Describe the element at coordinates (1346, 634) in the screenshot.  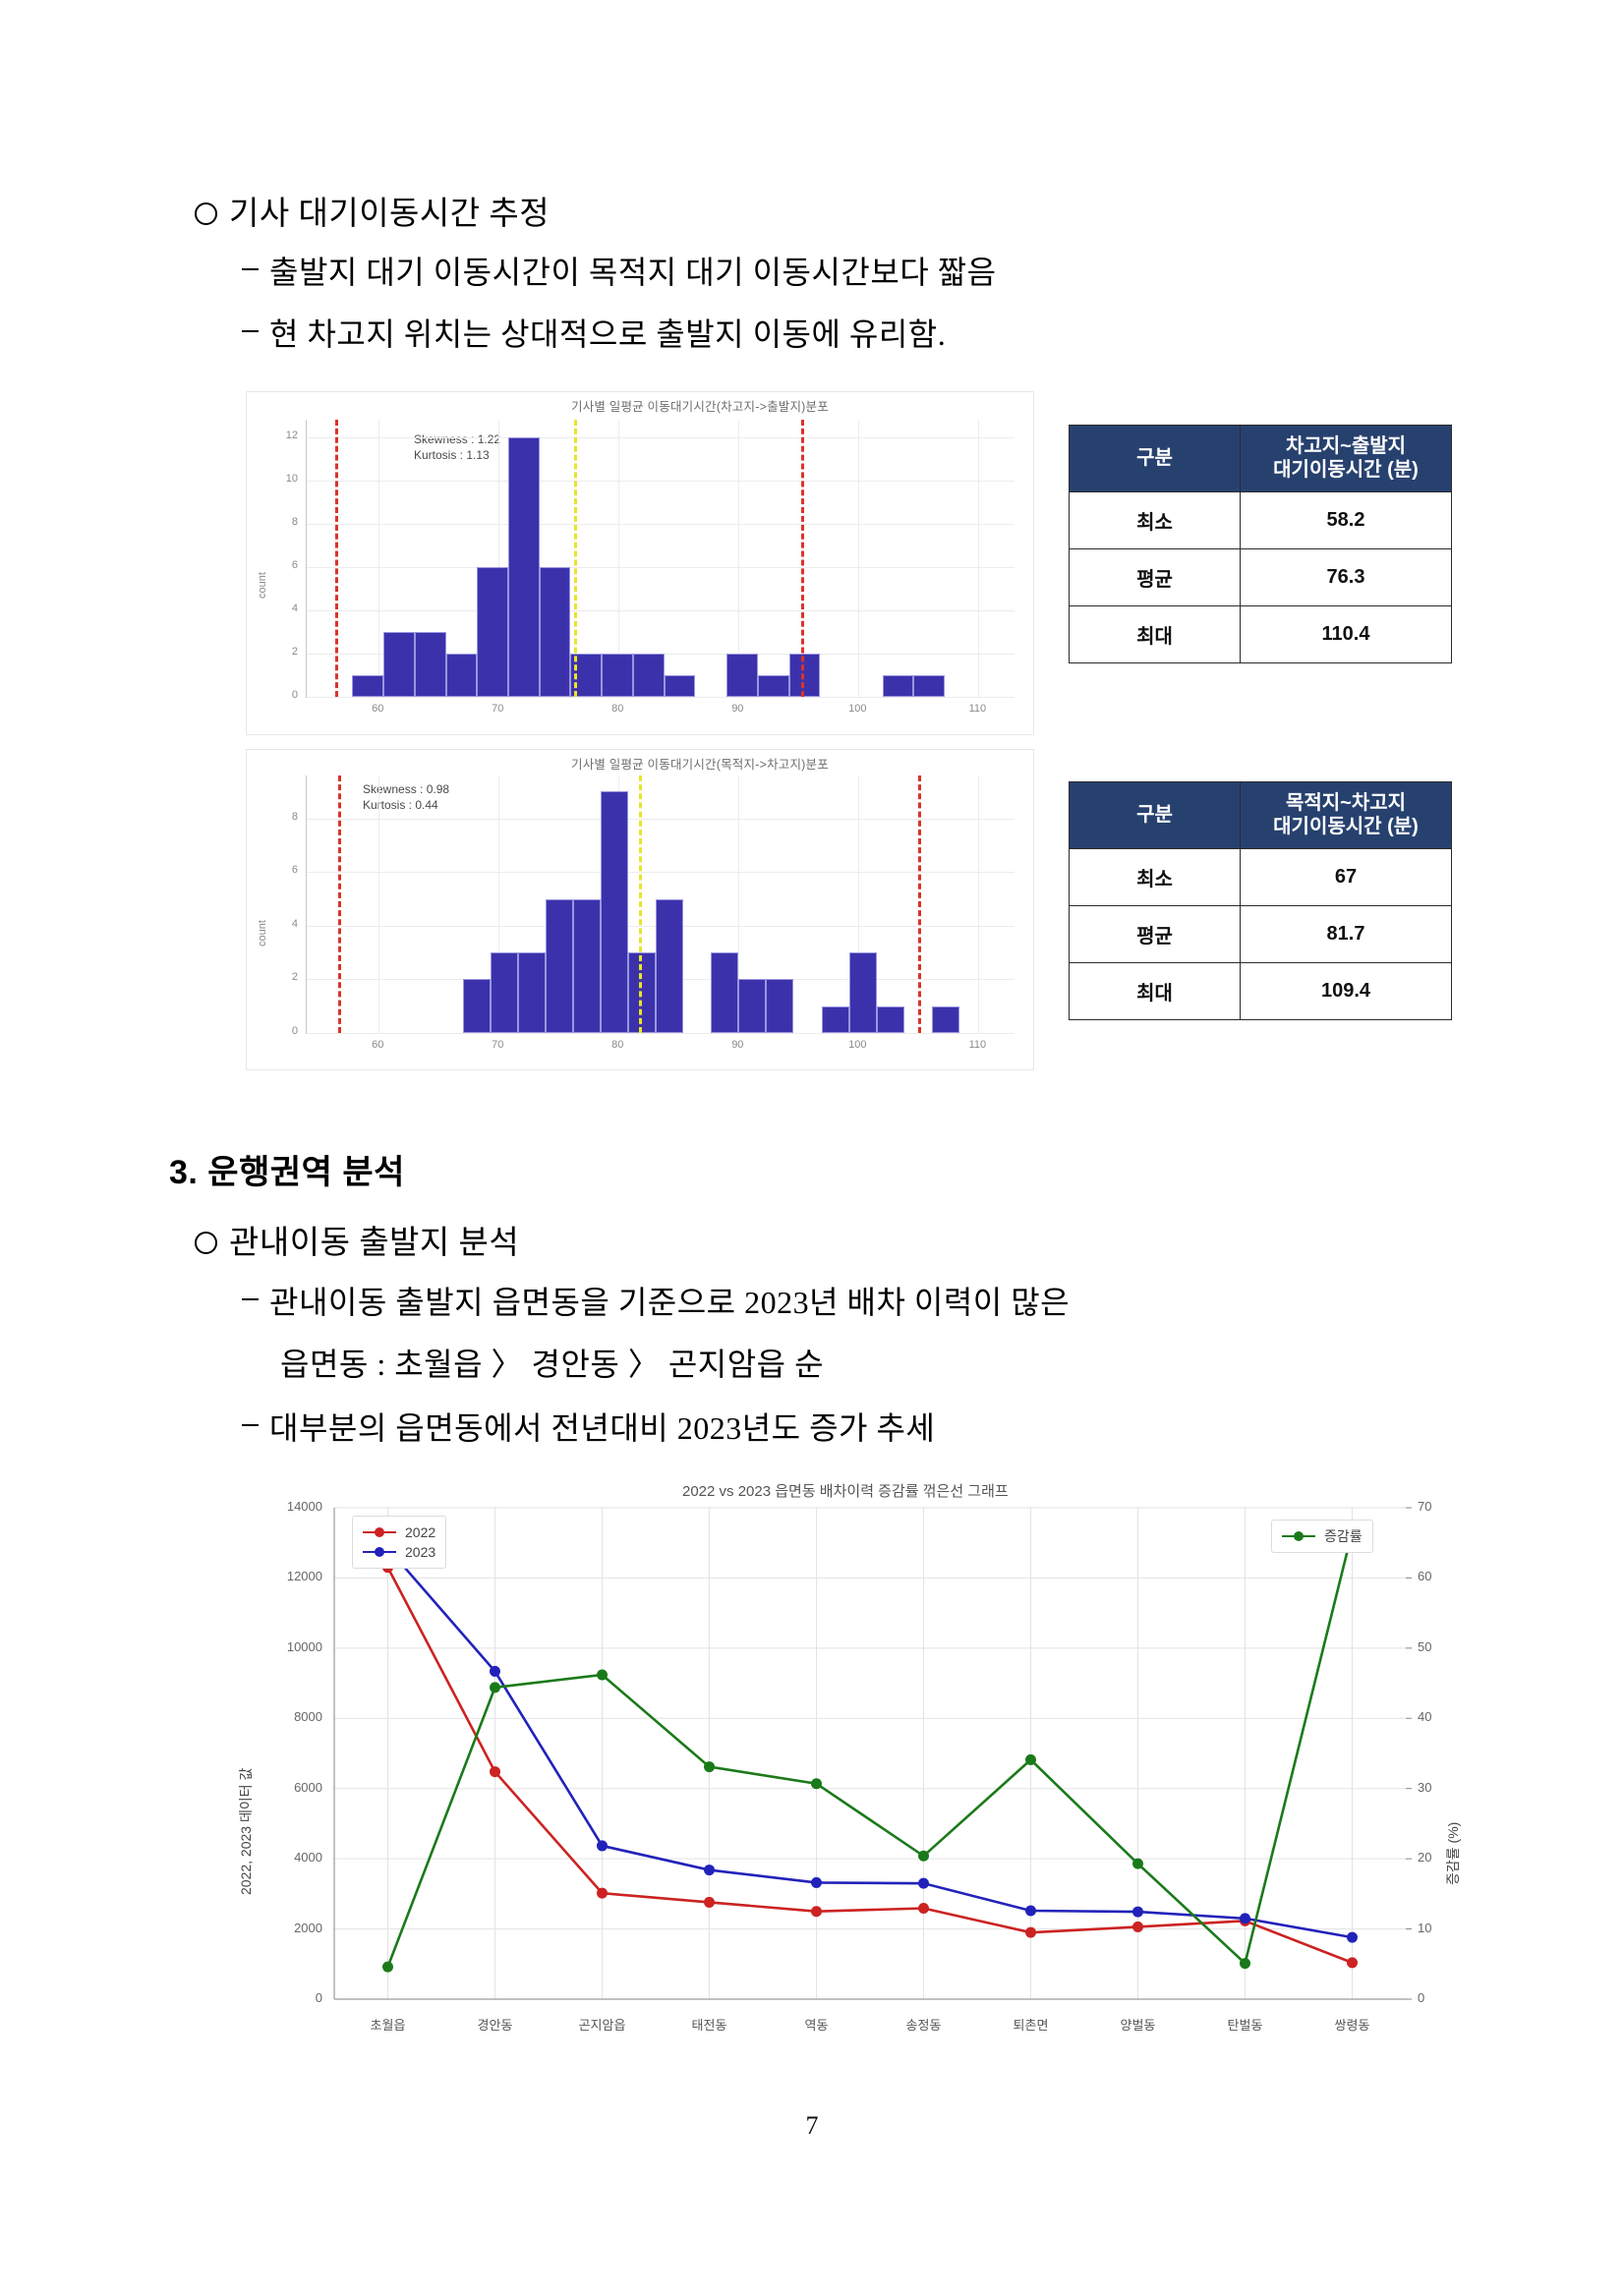
I see `row-value: 110.4` at that location.